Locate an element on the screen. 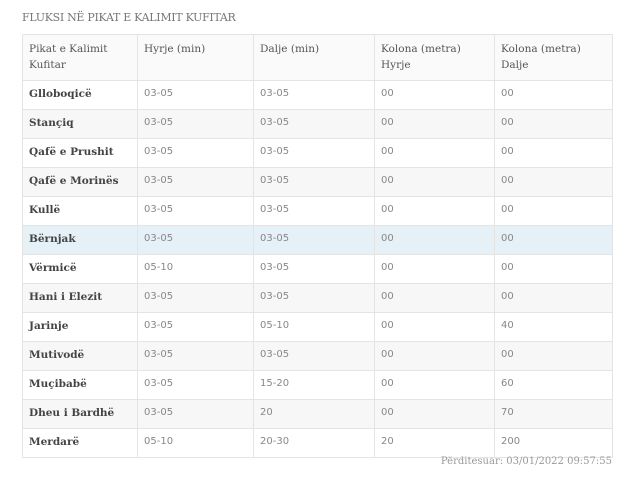  column-header: Hyrje (min) is located at coordinates (195, 57).